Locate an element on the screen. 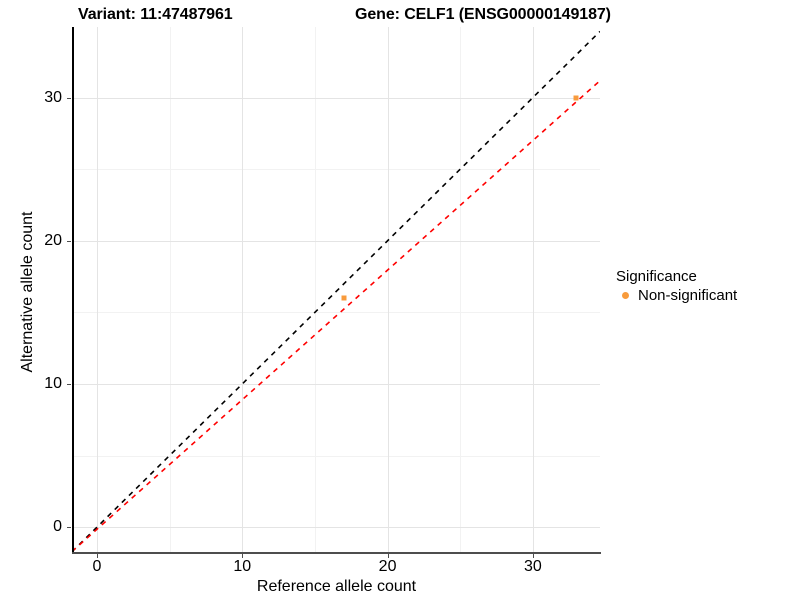 Image resolution: width=800 pixels, height=600 pixels. x-tick-label: 20 is located at coordinates (387, 566).